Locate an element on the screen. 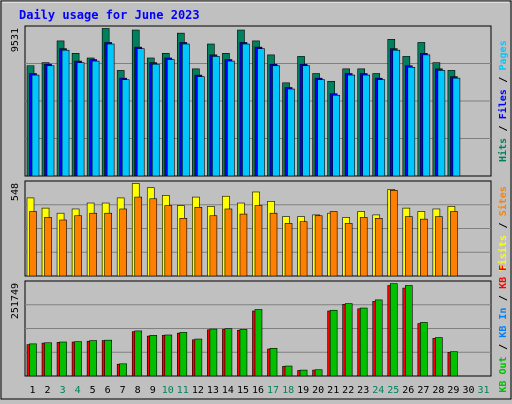 The height and width of the screenshot is (404, 512). kbytes-max-label: 251749 is located at coordinates (15, 301).